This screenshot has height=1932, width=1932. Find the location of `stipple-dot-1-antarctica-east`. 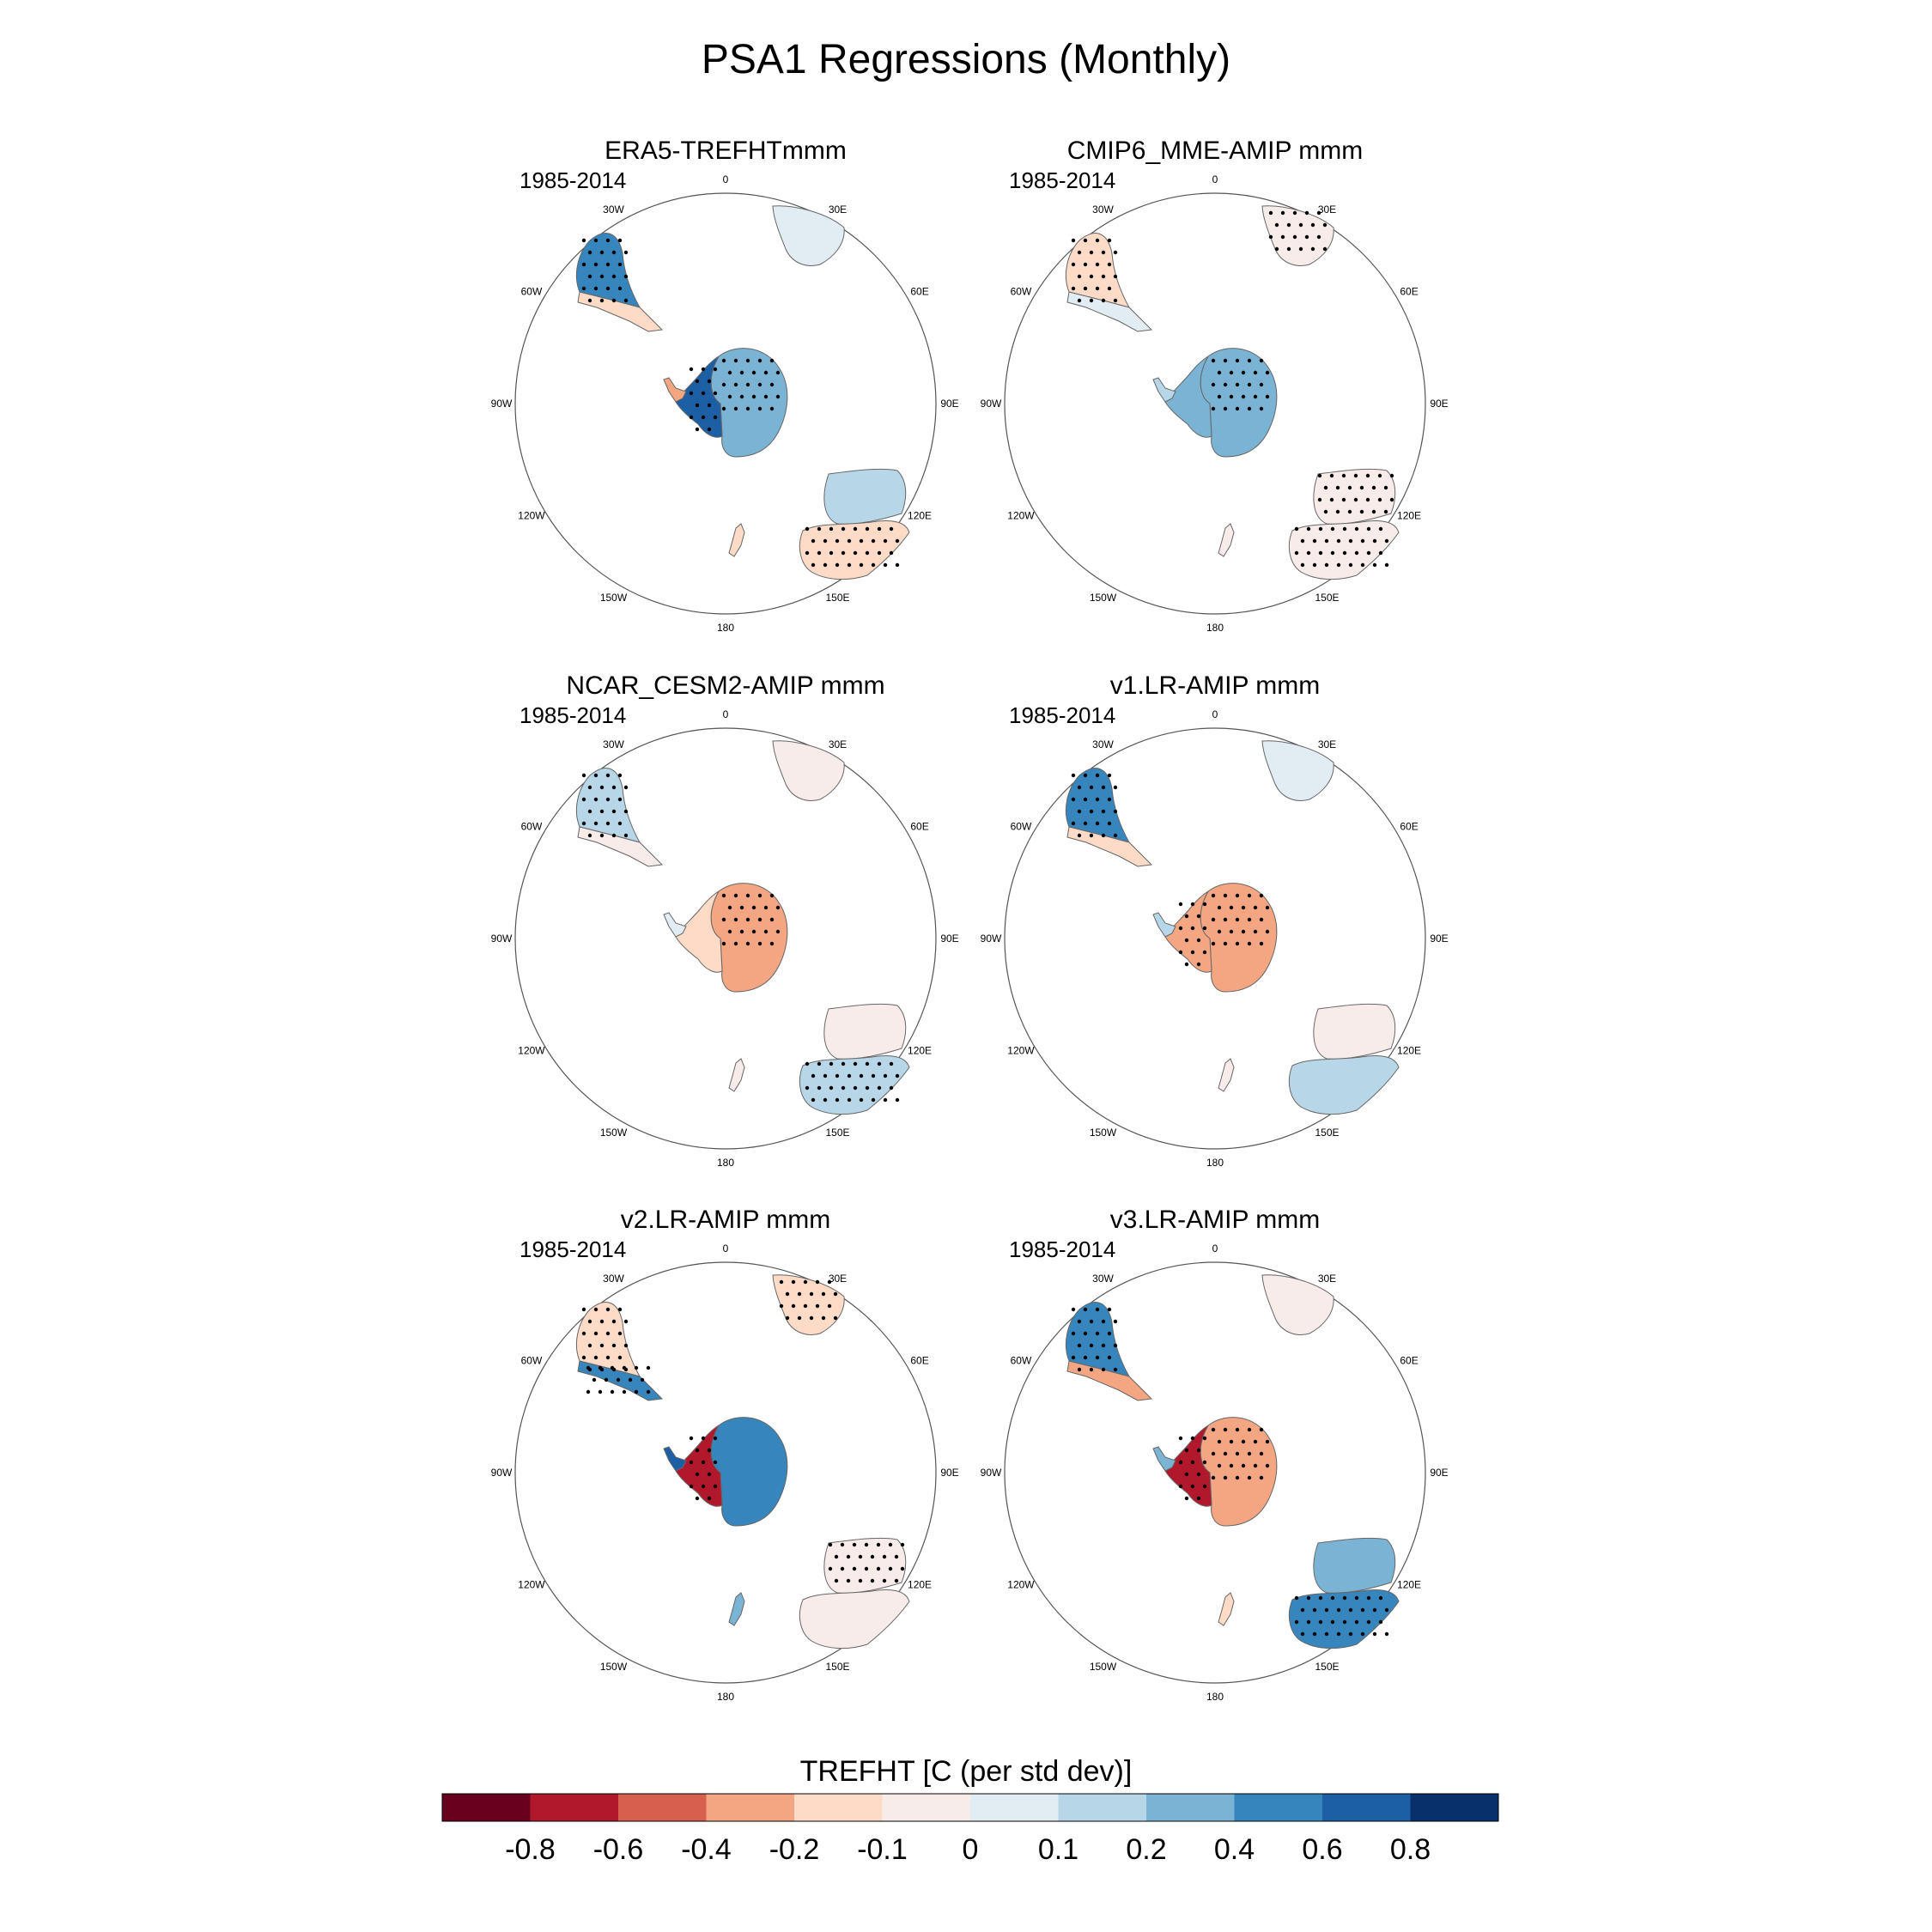

stipple-dot-1-antarctica-east is located at coordinates (729, 397).